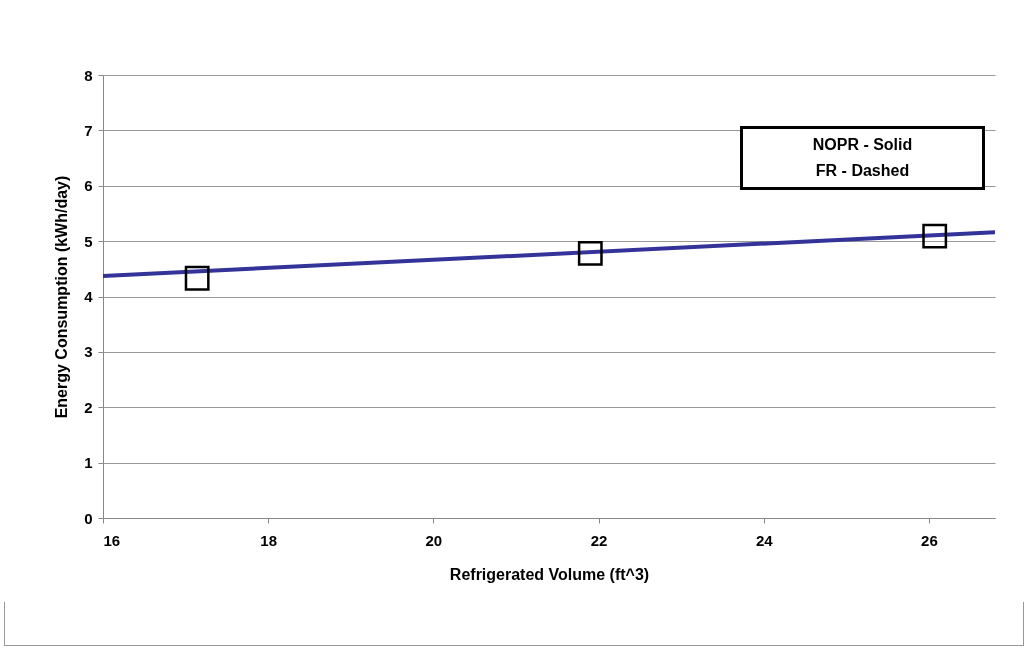 The image size is (1030, 651). I want to click on y-tick-label: 7, so click(88, 130).